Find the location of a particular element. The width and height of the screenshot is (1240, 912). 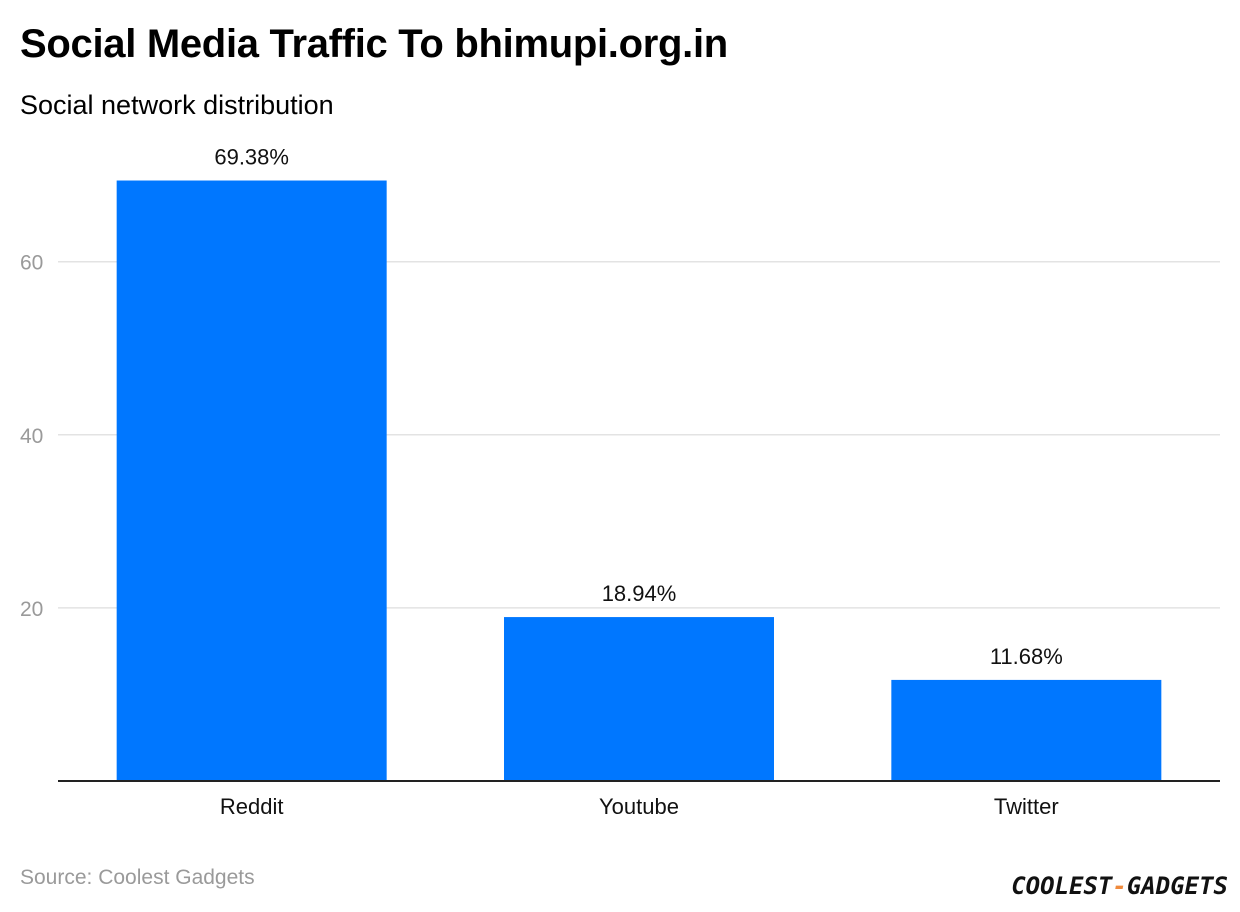

y-tick-label: 40 is located at coordinates (31, 436).